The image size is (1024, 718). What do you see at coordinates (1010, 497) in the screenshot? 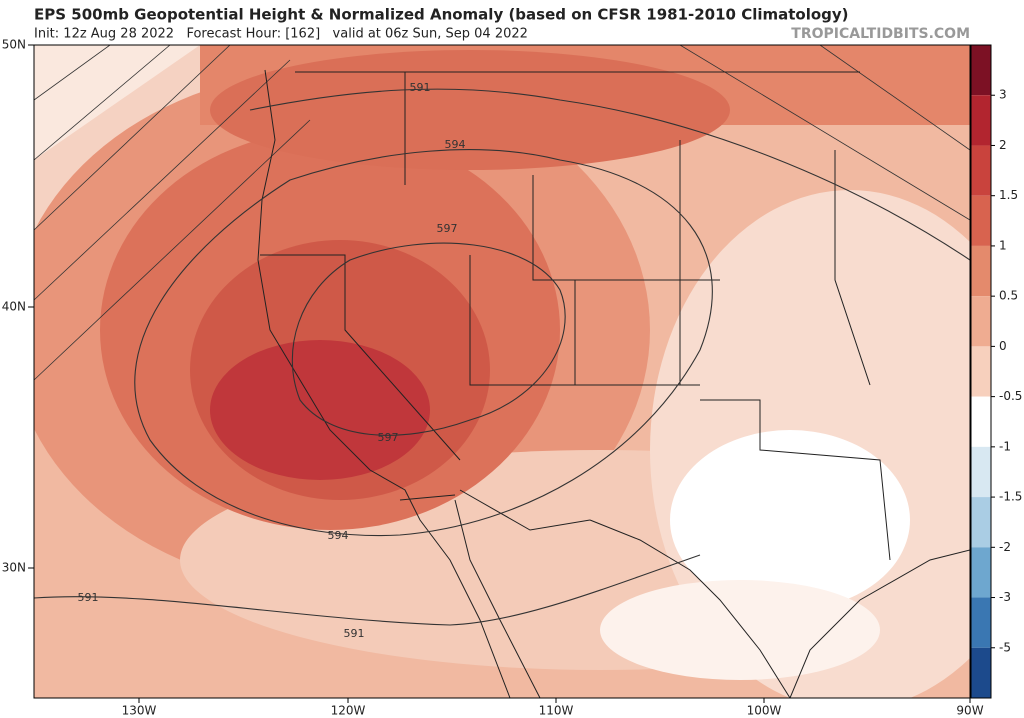
I see `colorbar-label: -1.5` at bounding box center [1010, 497].